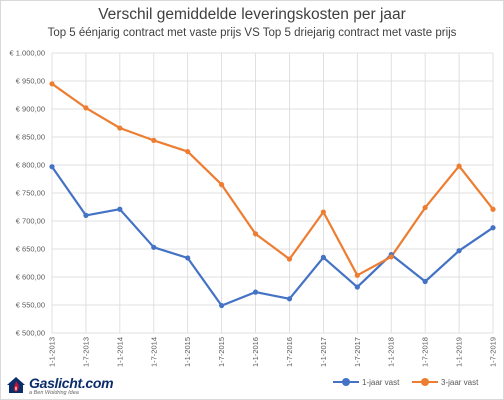 This screenshot has width=504, height=400. What do you see at coordinates (323, 352) in the screenshot?
I see `x-tick-label: 1-1-2017` at bounding box center [323, 352].